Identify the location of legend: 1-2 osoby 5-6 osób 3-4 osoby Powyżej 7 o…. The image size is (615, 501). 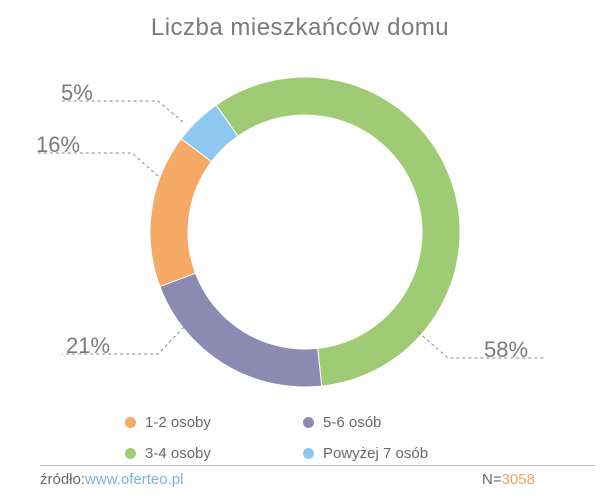
(305, 438).